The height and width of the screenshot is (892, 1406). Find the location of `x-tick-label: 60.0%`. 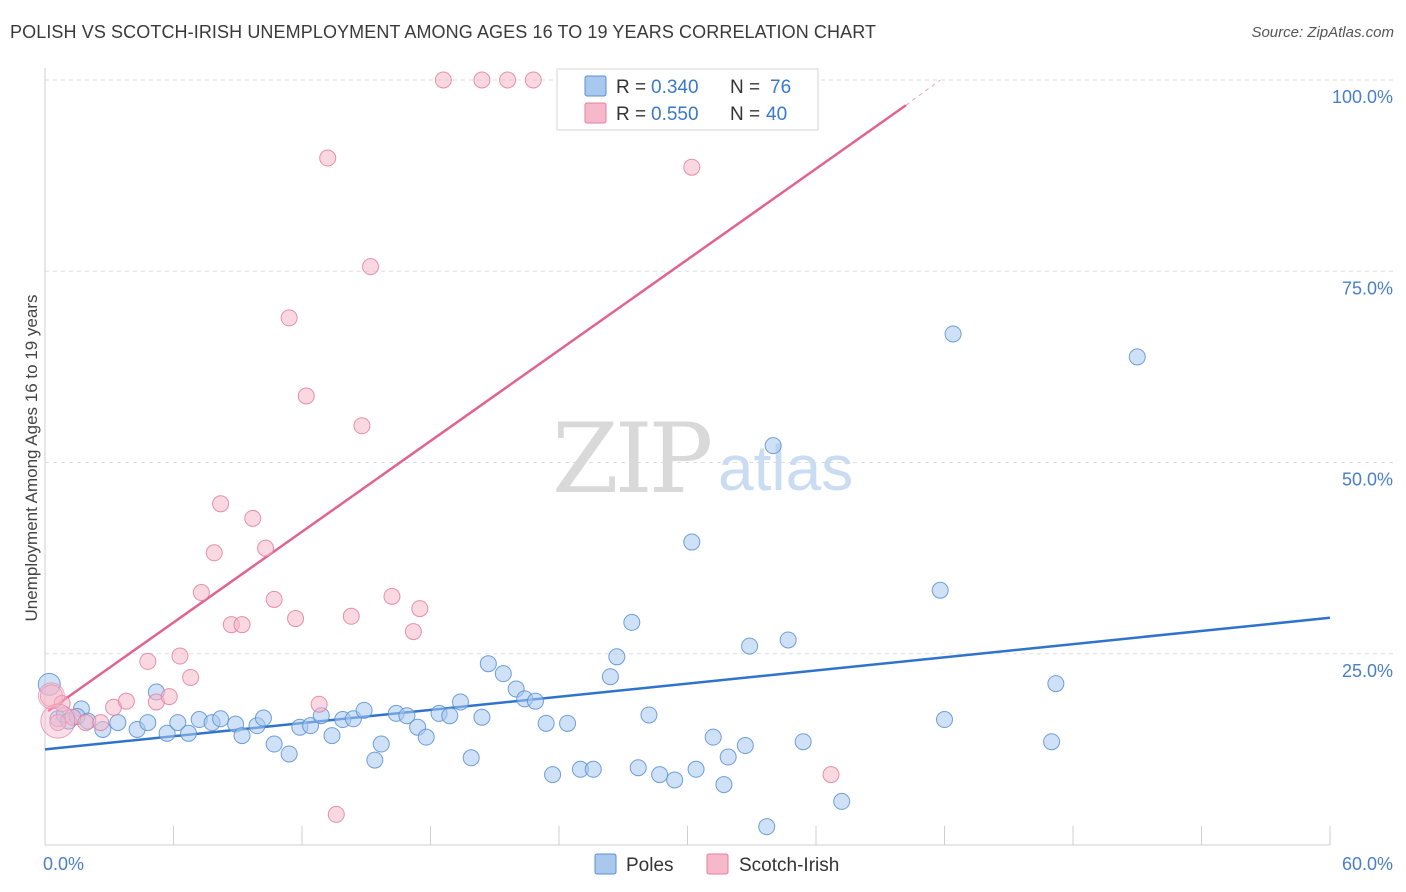

x-tick-label: 60.0% is located at coordinates (1367, 864).